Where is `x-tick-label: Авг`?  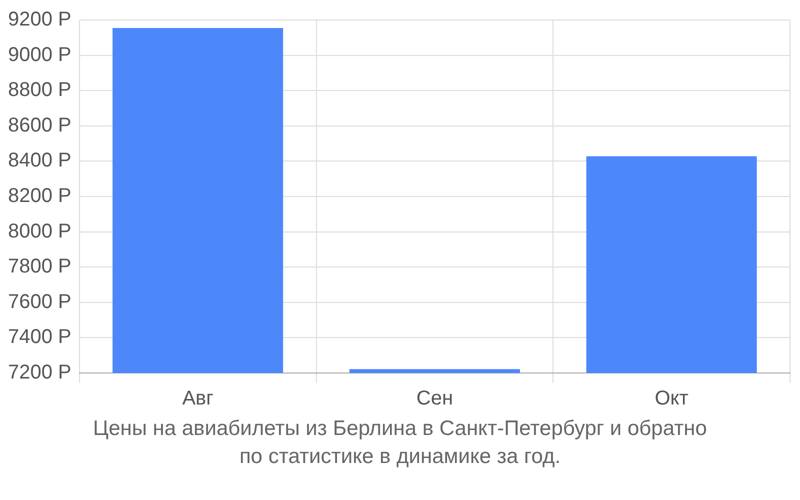
x-tick-label: Авг is located at coordinates (198, 399).